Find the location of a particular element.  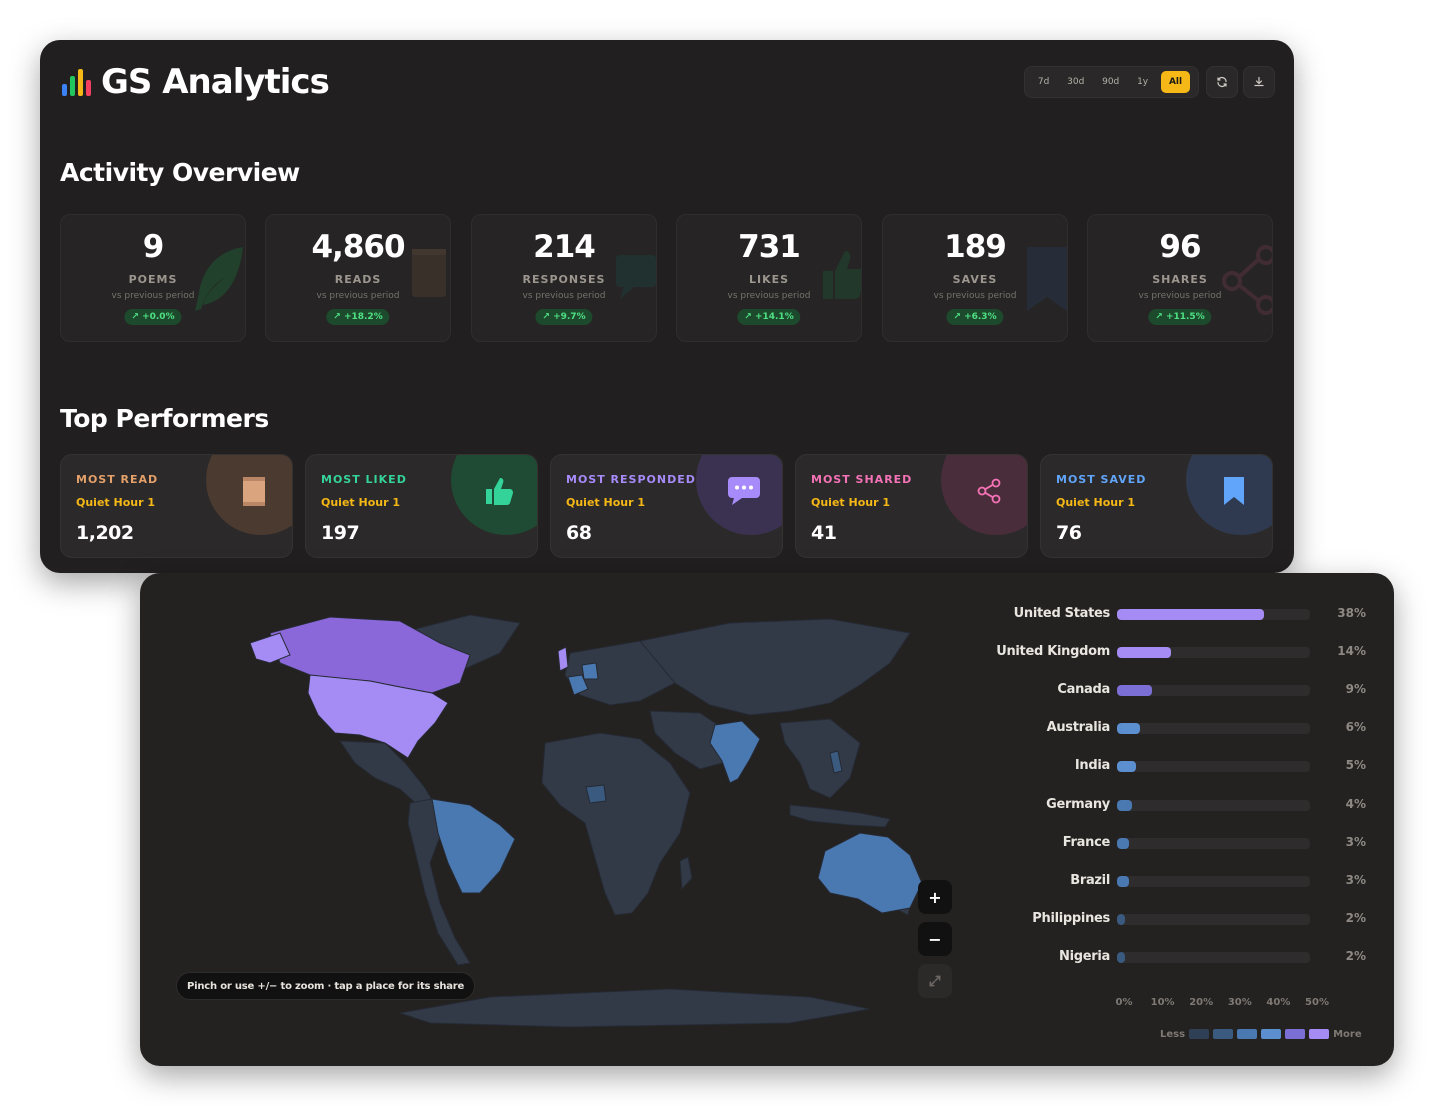

bar-country-label: United Kingdom is located at coordinates (1053, 652).